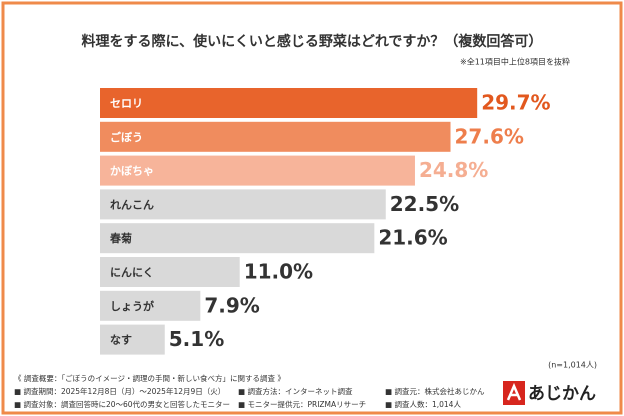  Describe the element at coordinates (515, 62) in the screenshot. I see `chart-subtitle: ※全11項目中上位8項目を抜粋` at that location.